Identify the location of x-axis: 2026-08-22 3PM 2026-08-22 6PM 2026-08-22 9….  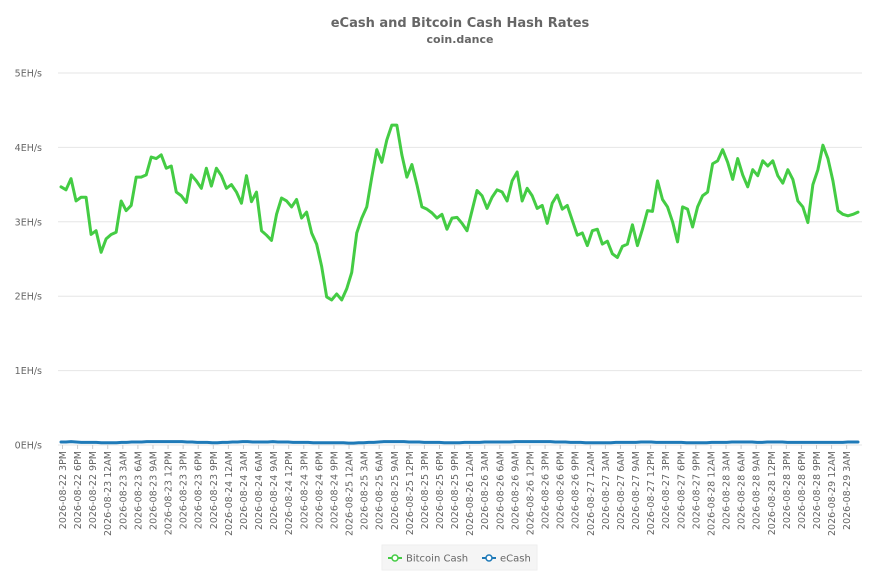
(455, 490).